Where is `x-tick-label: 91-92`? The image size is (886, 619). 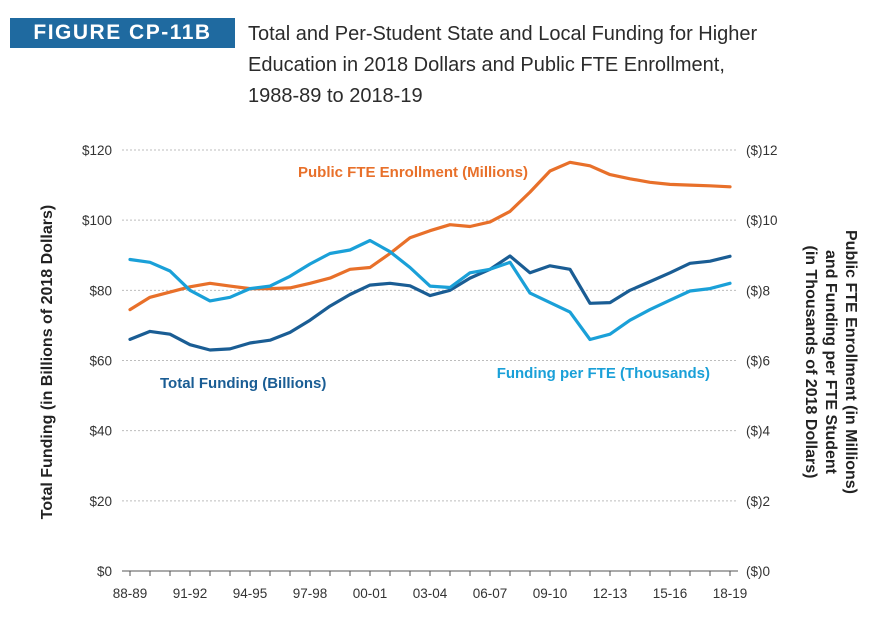 x-tick-label: 91-92 is located at coordinates (190, 593).